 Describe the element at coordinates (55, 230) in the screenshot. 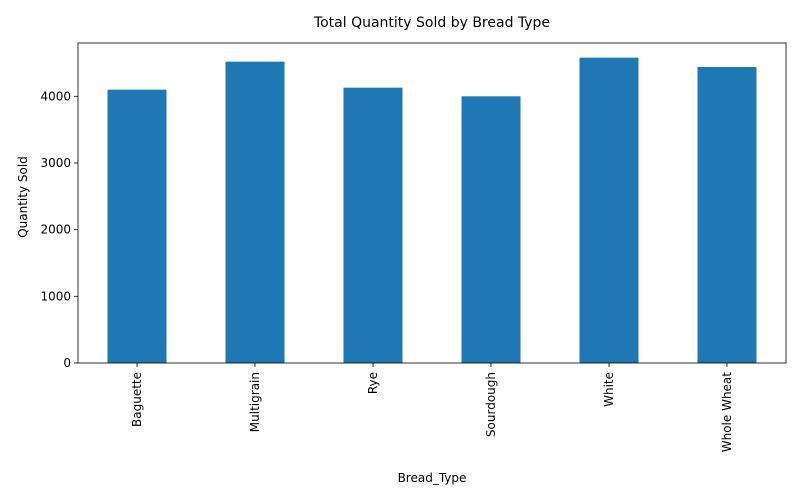

I see `y-tick-label: 2000` at that location.